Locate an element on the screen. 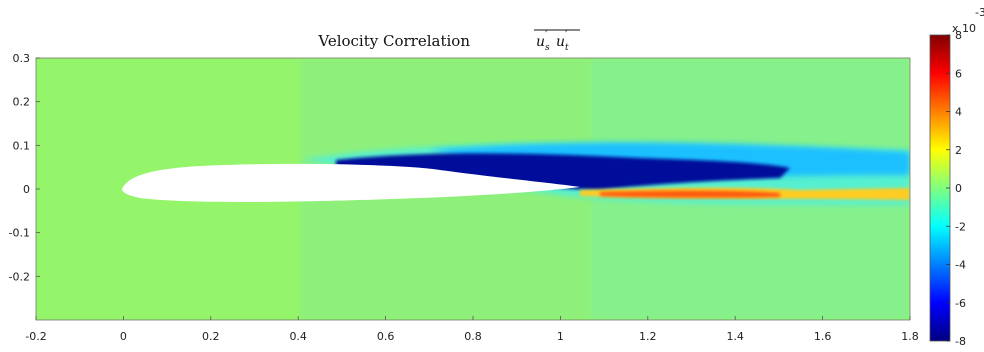 The height and width of the screenshot is (352, 984). x-axis: -0.2 0 0.2 0.4 0.6 0.8 1 1.2 1.4 1.6 1.8 is located at coordinates (472, 329).